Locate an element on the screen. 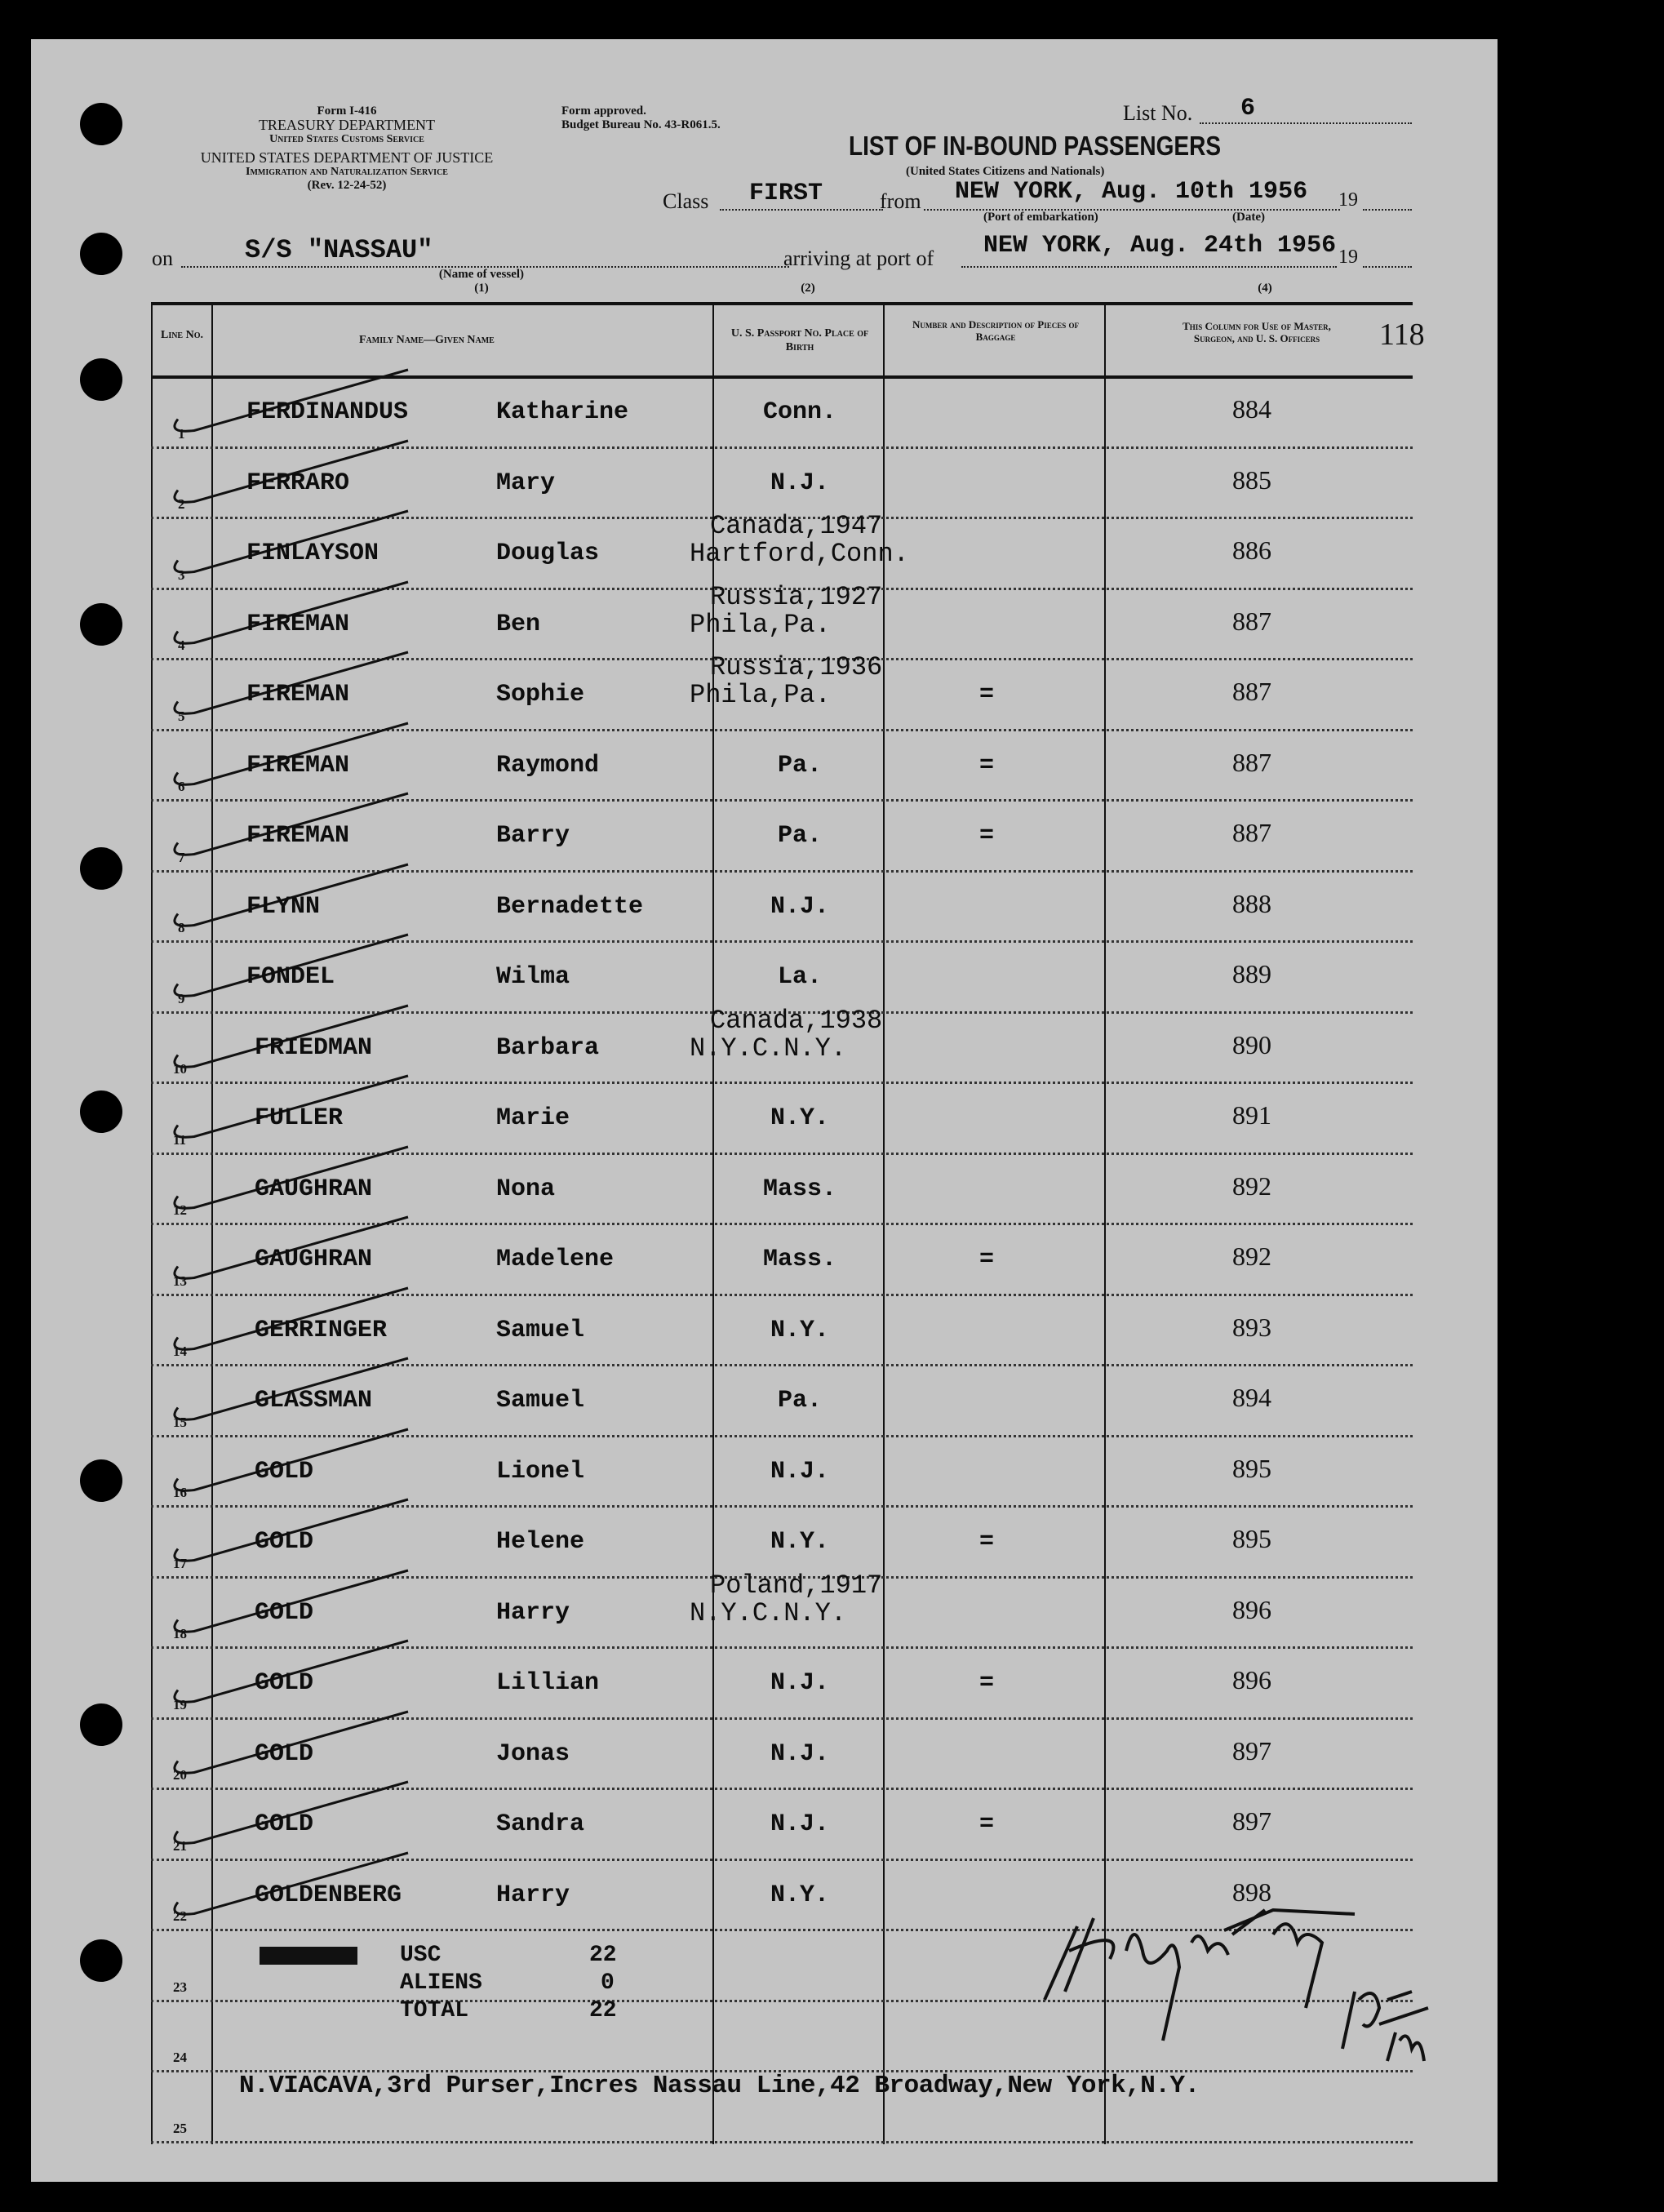 This screenshot has height=2212, width=1664. given-name: Lillian is located at coordinates (548, 1683).